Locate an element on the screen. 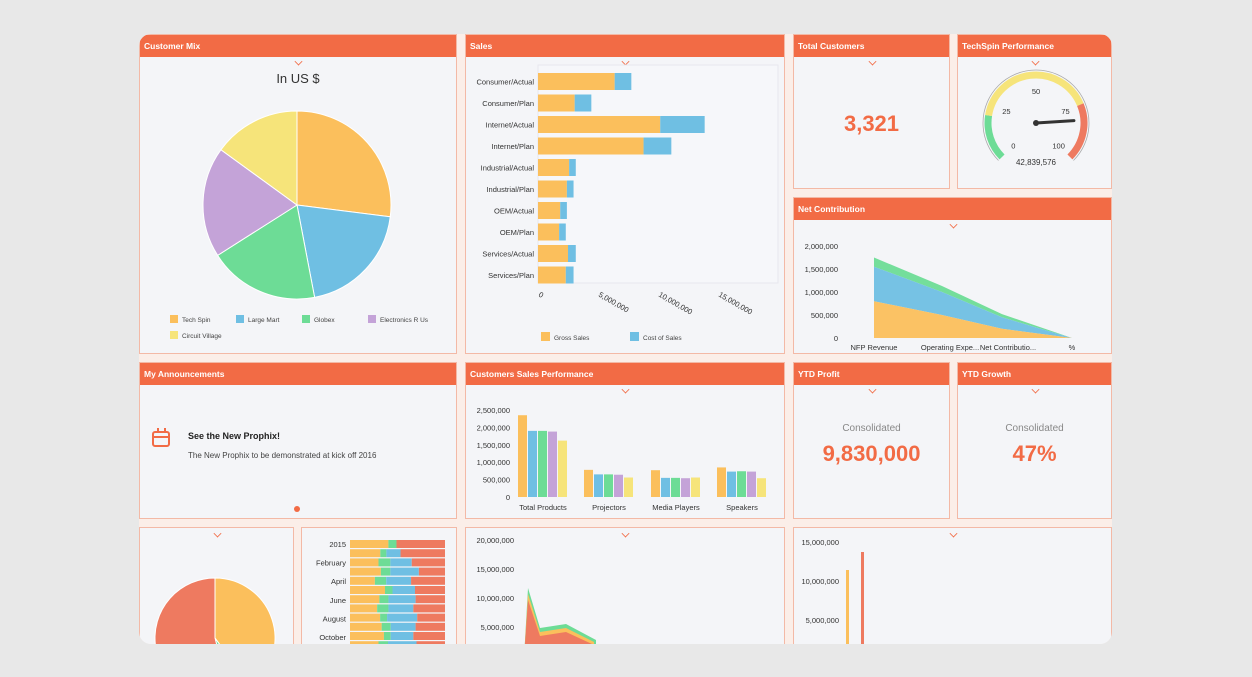  category-label: Total Products is located at coordinates (543, 507).